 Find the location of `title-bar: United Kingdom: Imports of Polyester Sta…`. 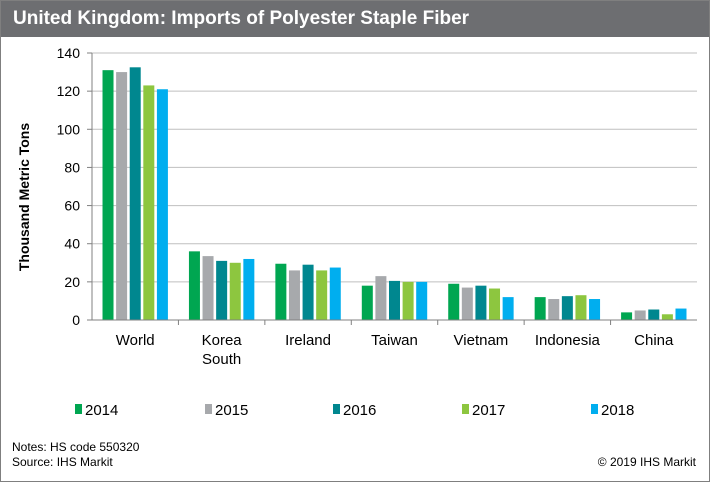

title-bar: United Kingdom: Imports of Polyester Sta… is located at coordinates (355, 19).